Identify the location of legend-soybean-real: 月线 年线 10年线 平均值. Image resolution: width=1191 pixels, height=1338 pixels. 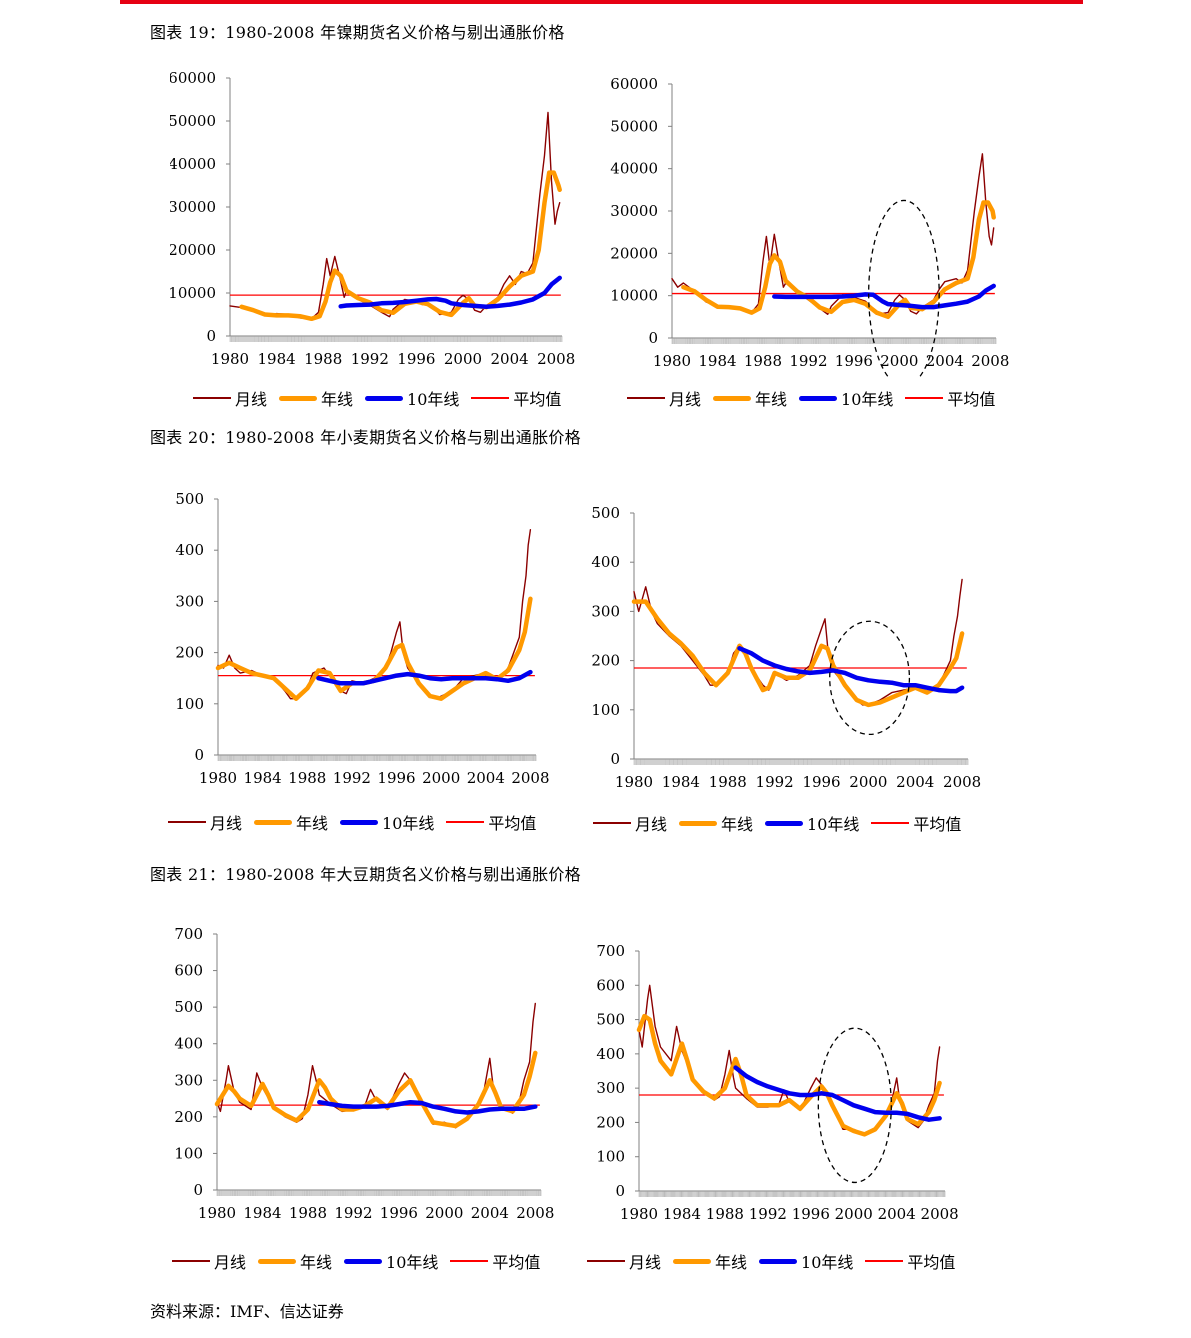
(777, 1261).